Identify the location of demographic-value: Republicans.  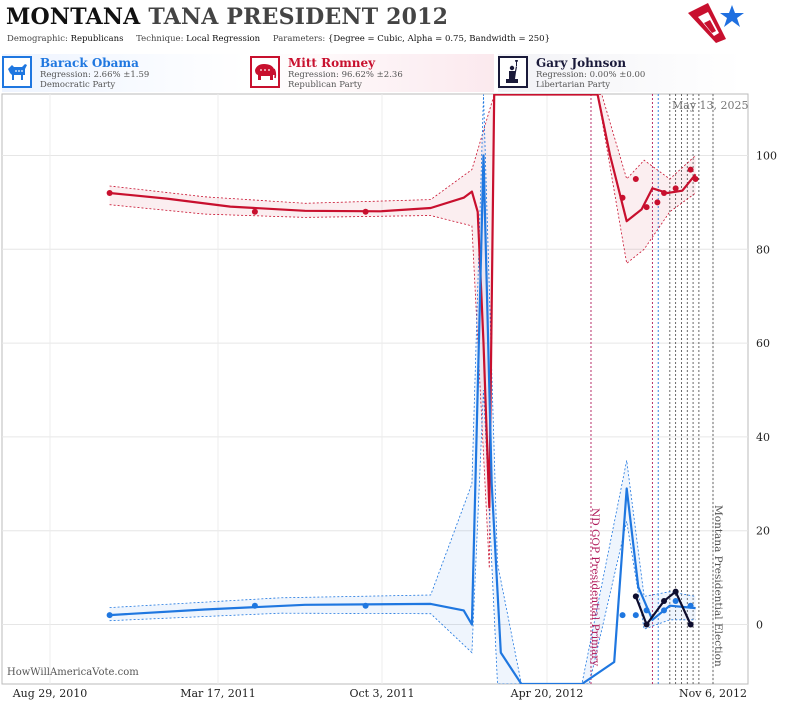
(97, 39).